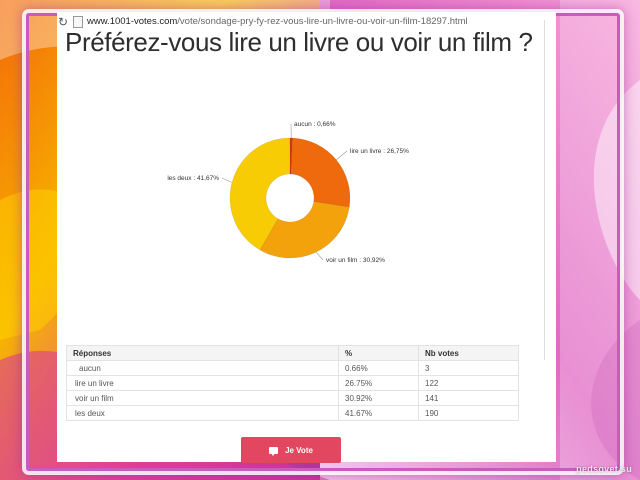 This screenshot has height=480, width=640. Describe the element at coordinates (202, 398) in the screenshot. I see `cell-answer: voir un film` at that location.